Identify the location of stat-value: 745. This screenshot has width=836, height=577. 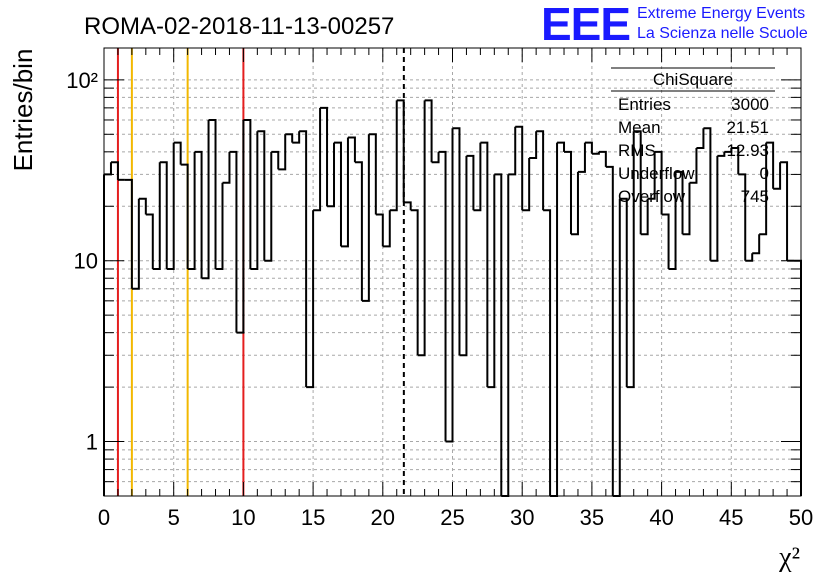
(755, 196).